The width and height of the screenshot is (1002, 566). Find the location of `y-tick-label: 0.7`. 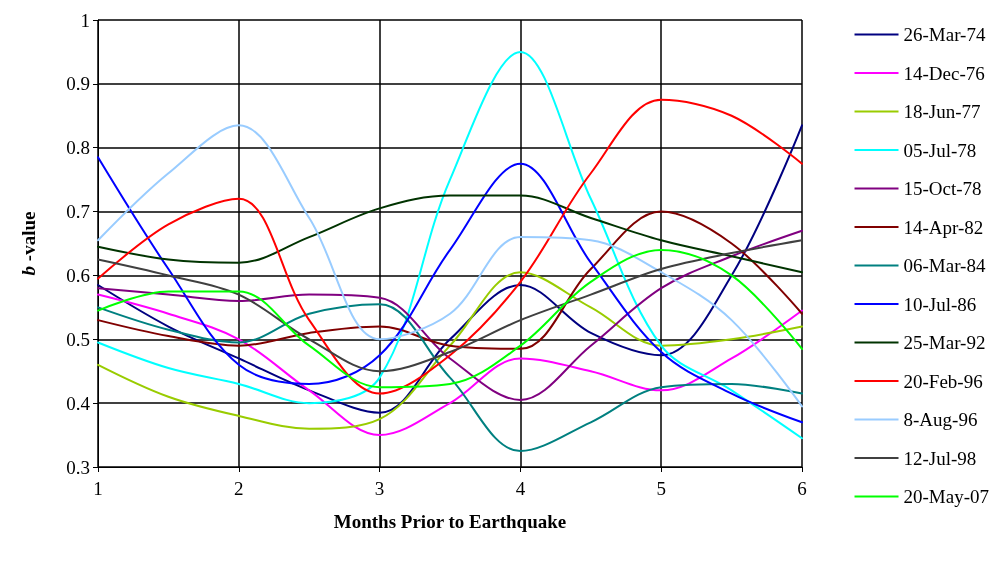

y-tick-label: 0.7 is located at coordinates (78, 212).